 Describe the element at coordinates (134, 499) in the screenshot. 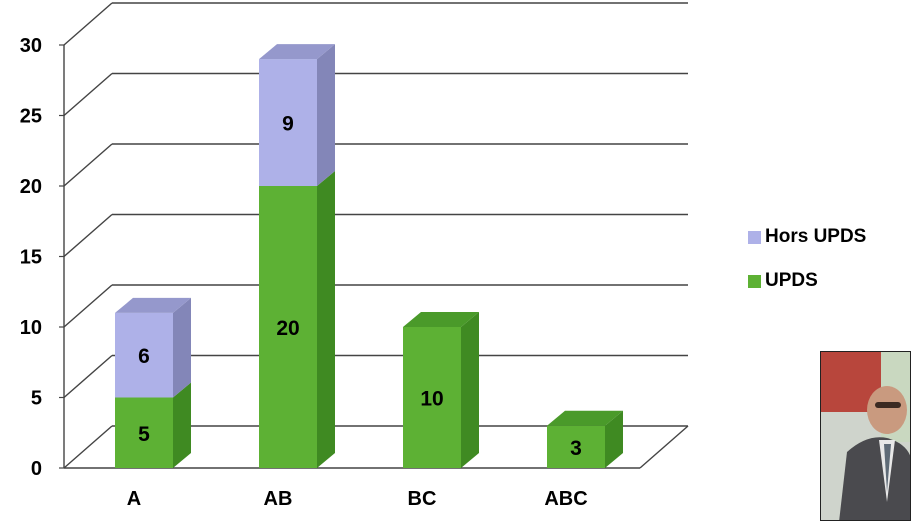

I see `x-tick-label-a: A` at that location.